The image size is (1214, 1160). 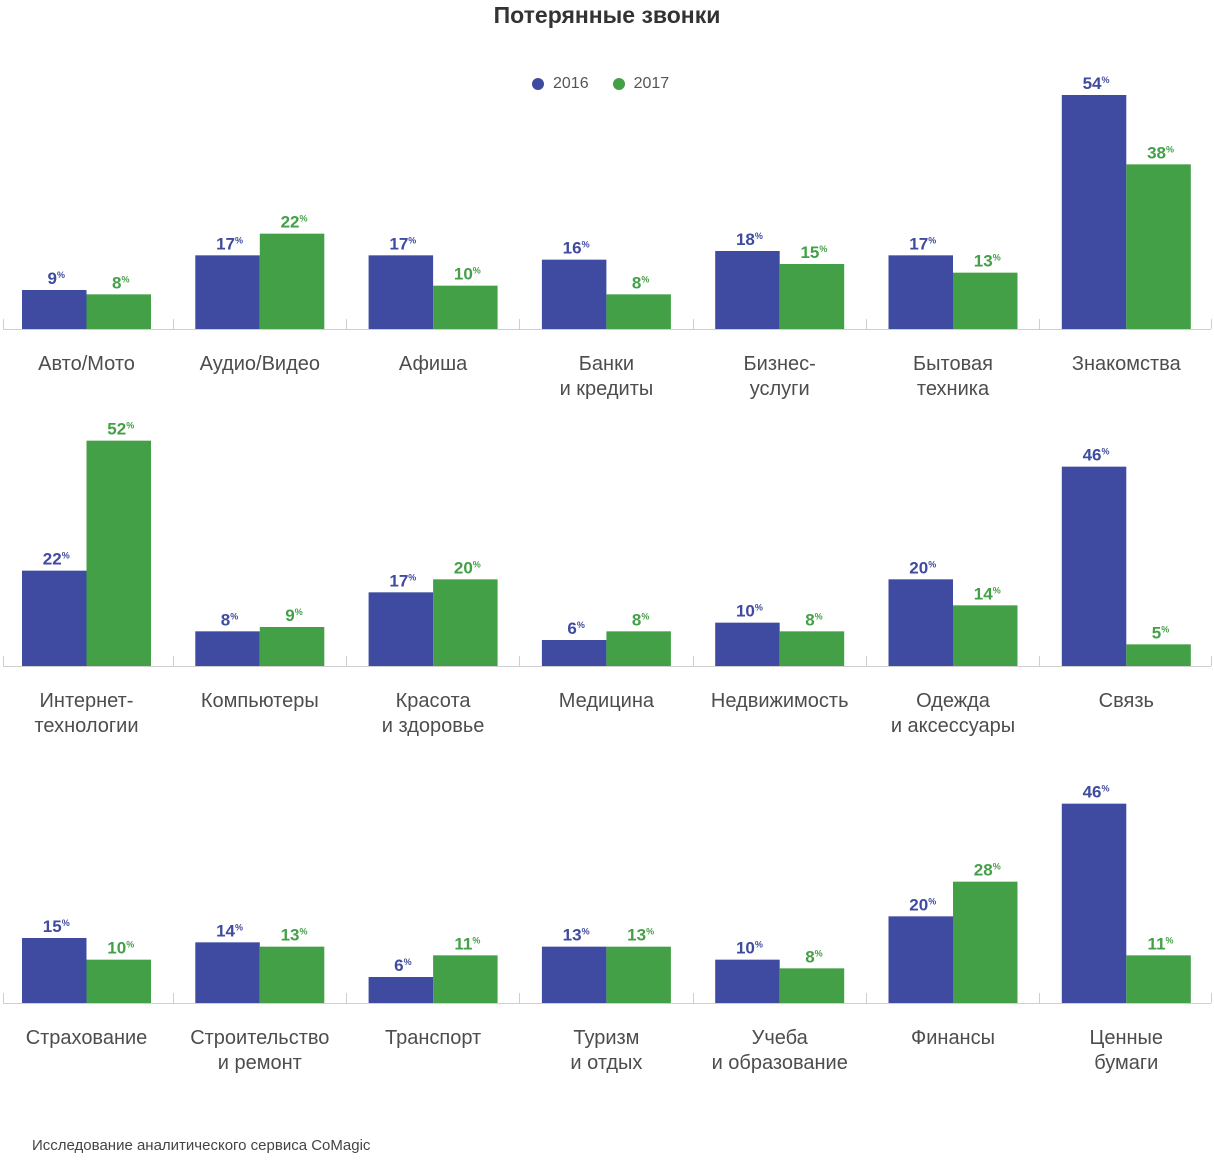 What do you see at coordinates (985, 635) in the screenshot?
I see `bar-одежда-и-аксессуары-2017` at bounding box center [985, 635].